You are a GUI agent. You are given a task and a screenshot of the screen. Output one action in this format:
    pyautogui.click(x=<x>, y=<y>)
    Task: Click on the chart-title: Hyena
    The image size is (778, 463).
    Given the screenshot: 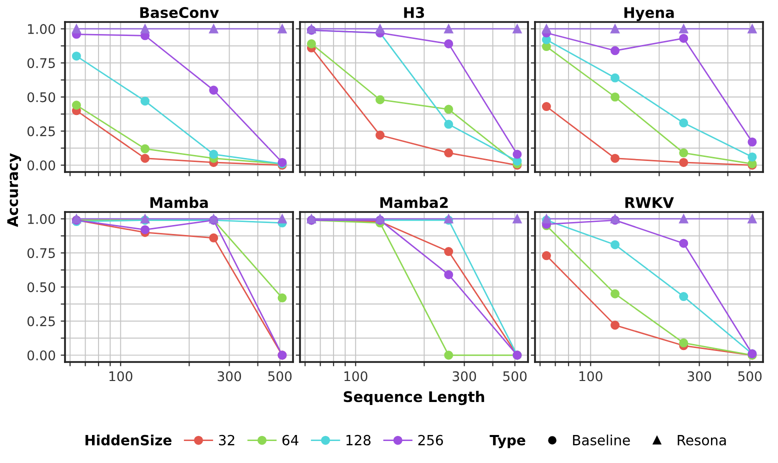 What is the action you would take?
    pyautogui.click(x=649, y=14)
    